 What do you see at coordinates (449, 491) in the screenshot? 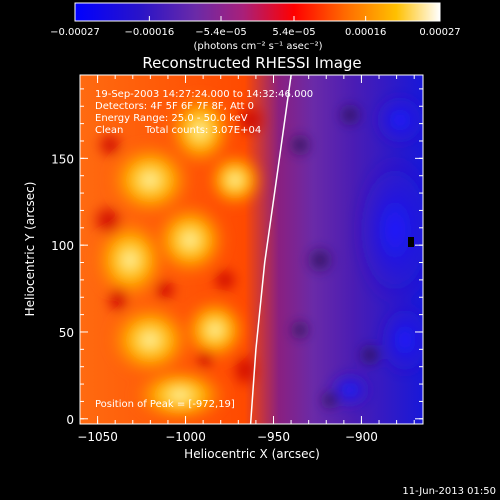
I see `footer-timestamp: 11-Jun-2013 01:50` at bounding box center [449, 491].